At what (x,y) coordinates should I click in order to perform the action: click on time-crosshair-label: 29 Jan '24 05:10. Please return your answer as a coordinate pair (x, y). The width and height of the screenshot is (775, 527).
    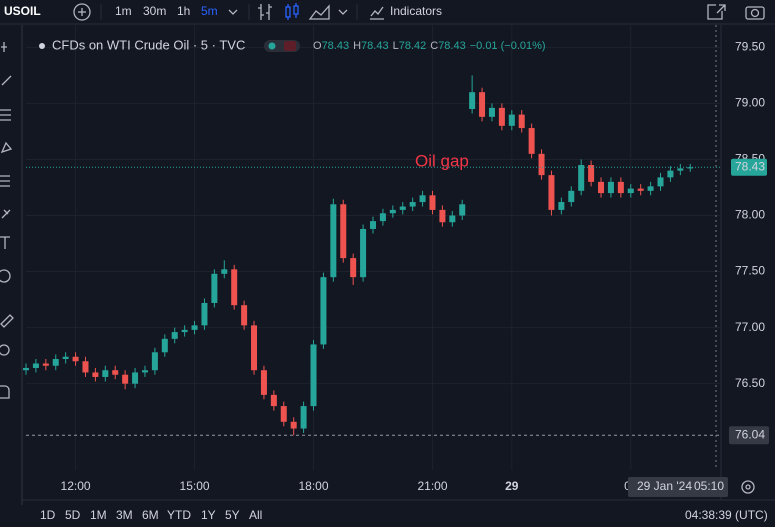
    Looking at the image, I should click on (678, 487).